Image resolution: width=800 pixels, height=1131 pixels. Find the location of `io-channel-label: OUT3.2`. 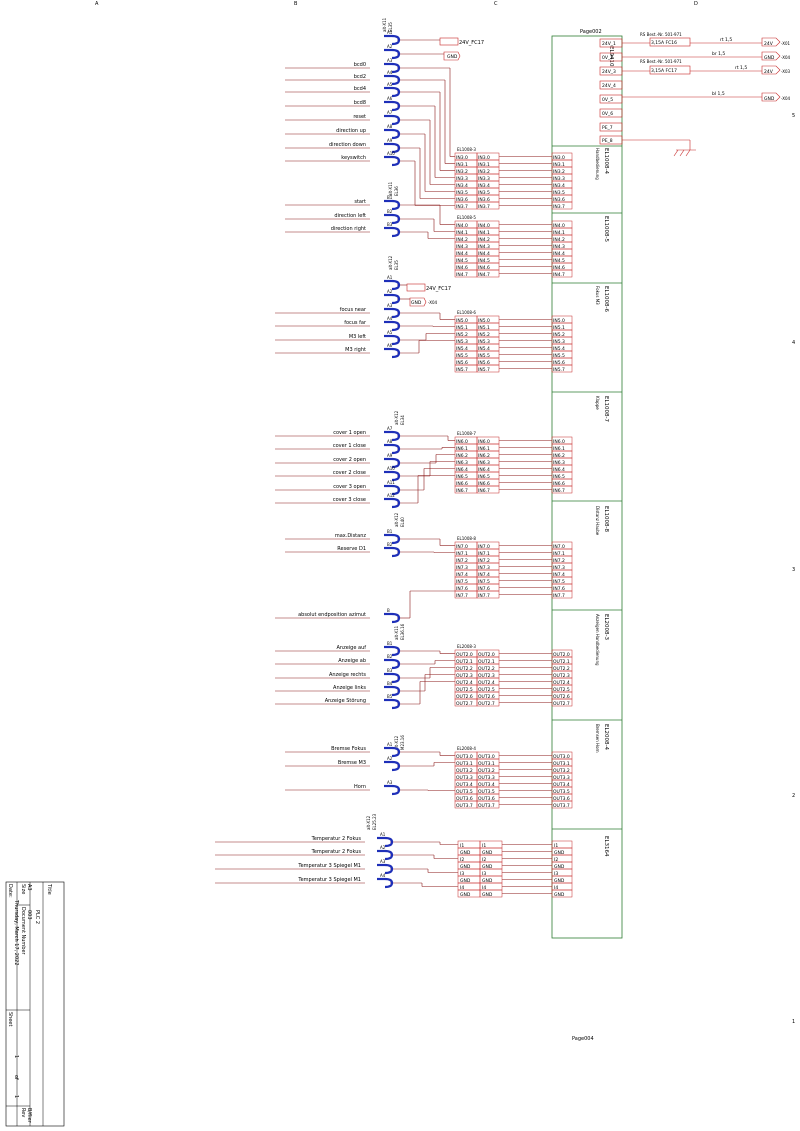

io-channel-label: OUT3.2 is located at coordinates (486, 771).